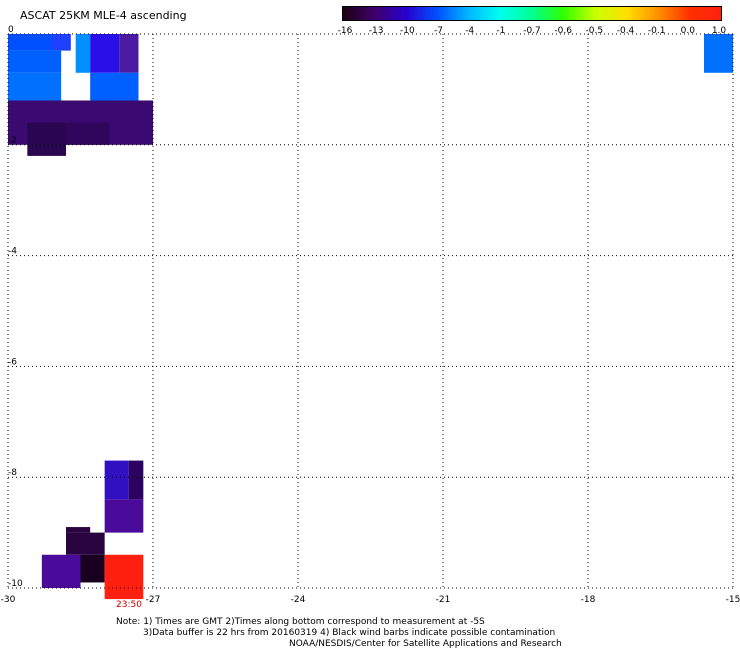  What do you see at coordinates (438, 31) in the screenshot?
I see `colorbar-tick-label: -7` at bounding box center [438, 31].